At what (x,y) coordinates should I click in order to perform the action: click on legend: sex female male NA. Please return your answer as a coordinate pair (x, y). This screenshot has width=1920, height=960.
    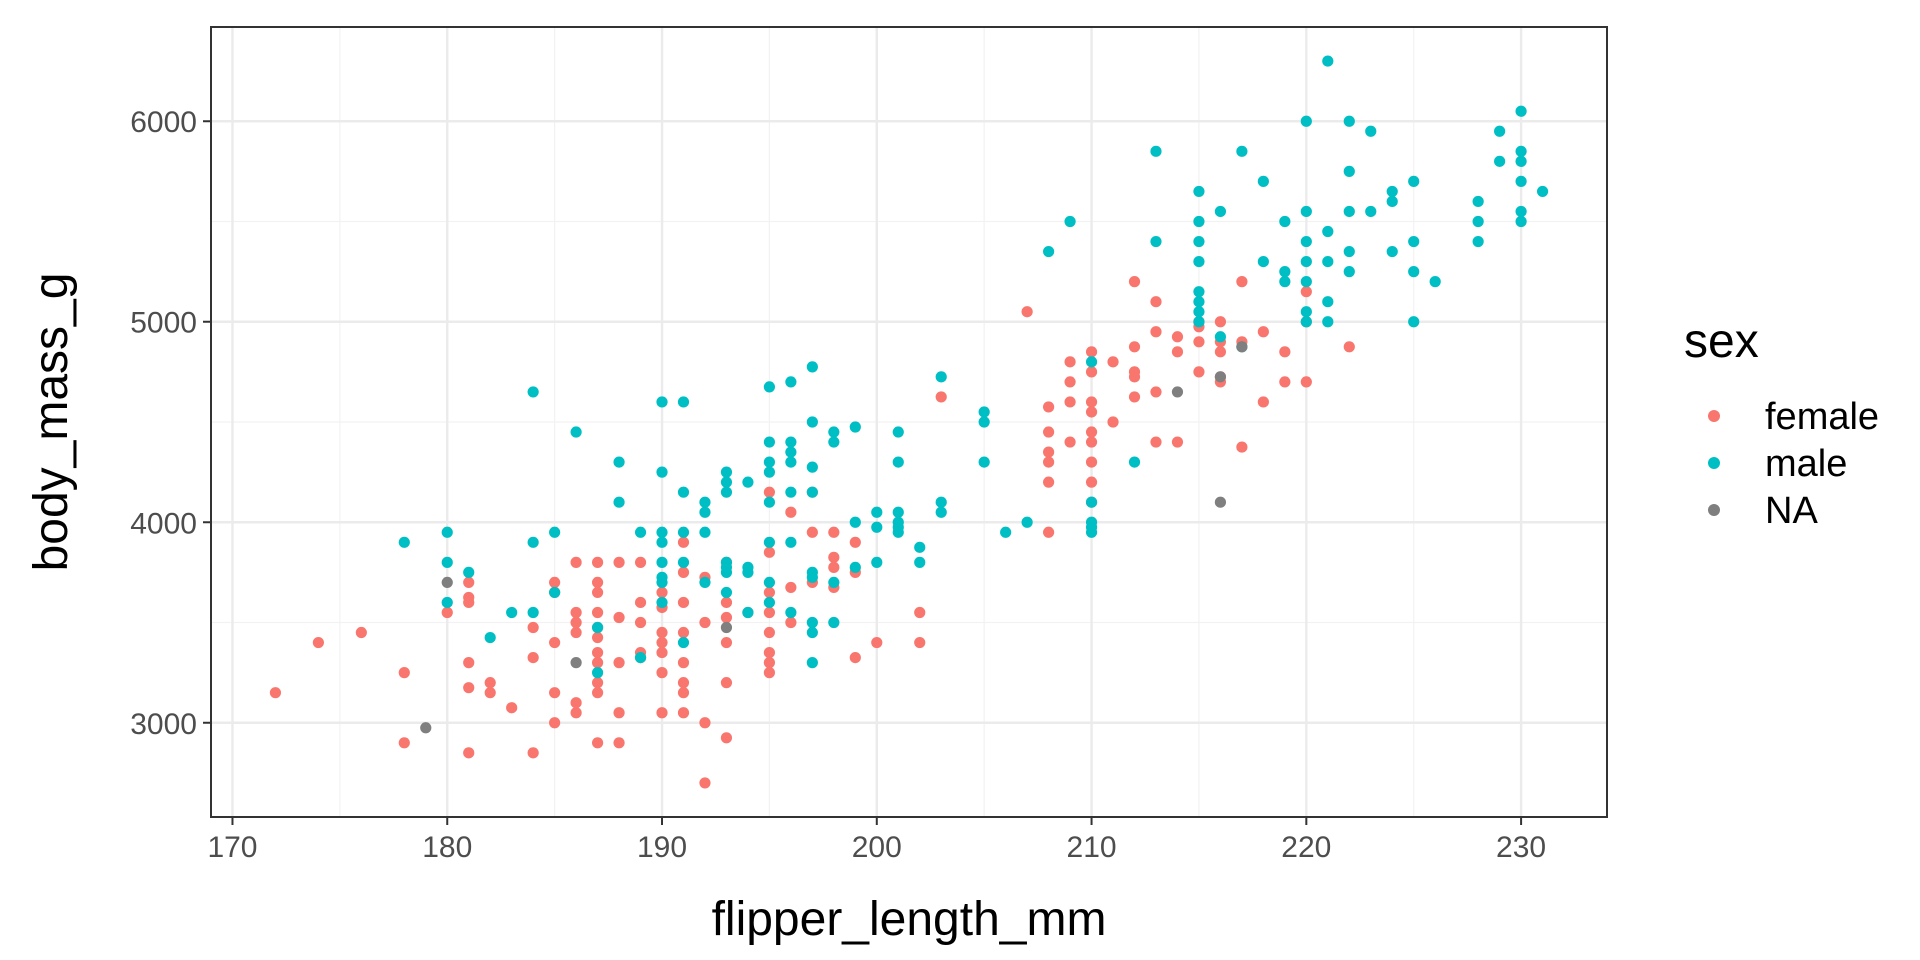
    Looking at the image, I should click on (1781, 423).